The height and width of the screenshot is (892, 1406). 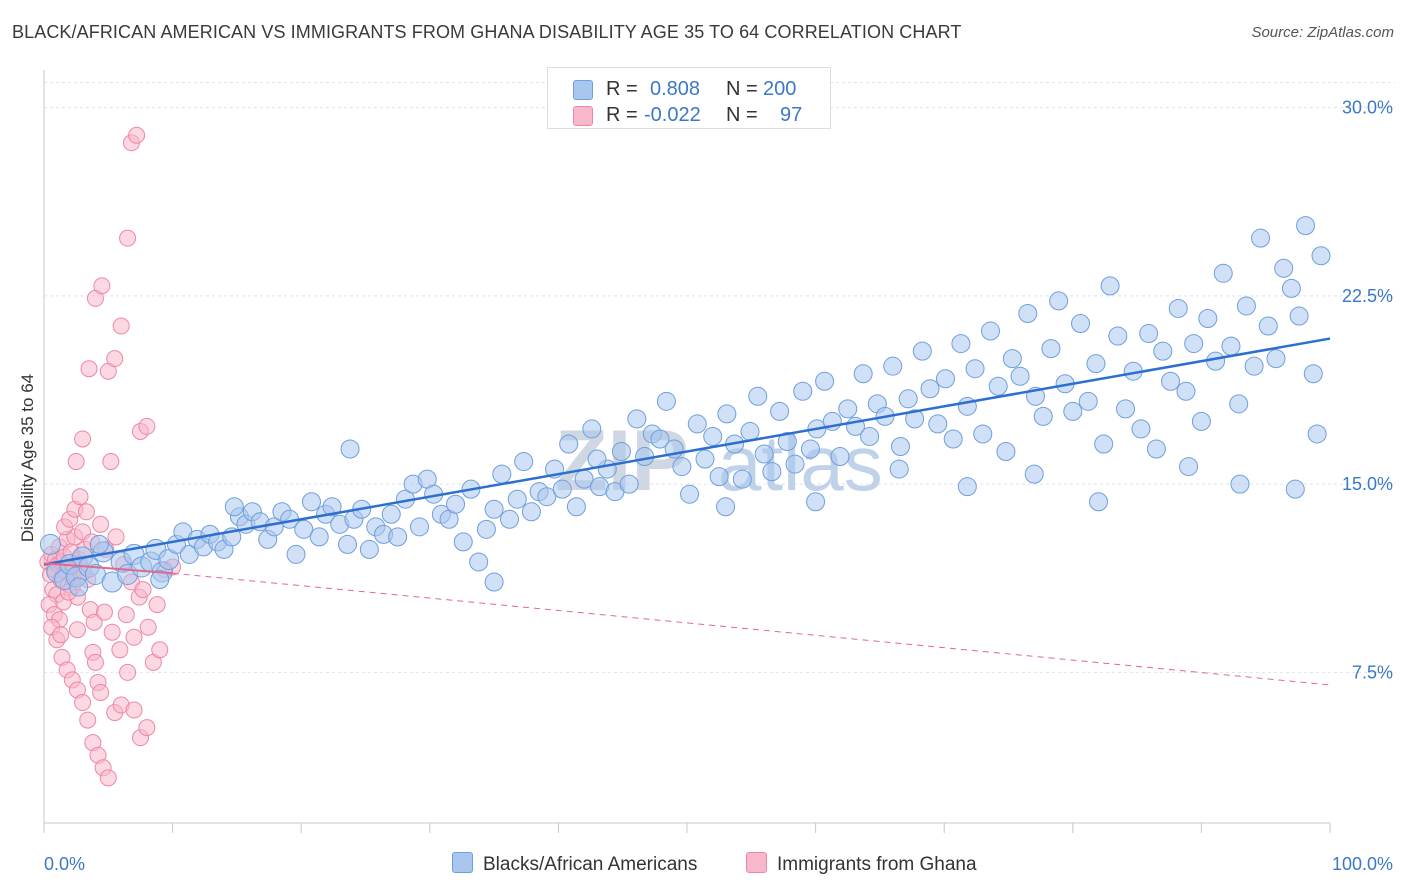 I want to click on trendline-ghana-extended, so click(x=751, y=629).